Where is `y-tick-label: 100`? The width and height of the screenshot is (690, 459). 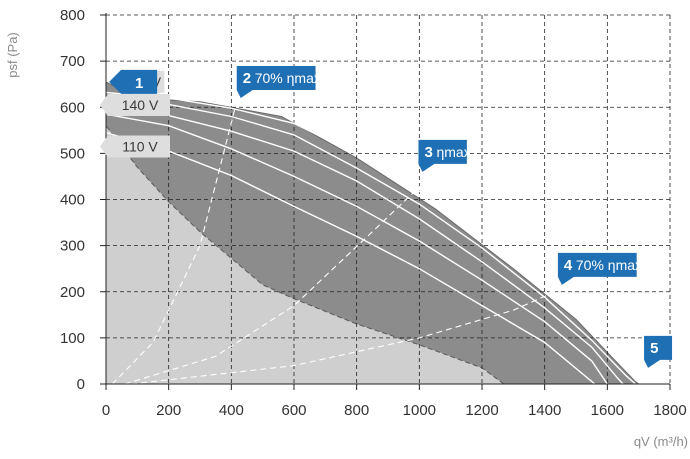 y-tick-label: 100 is located at coordinates (72, 338).